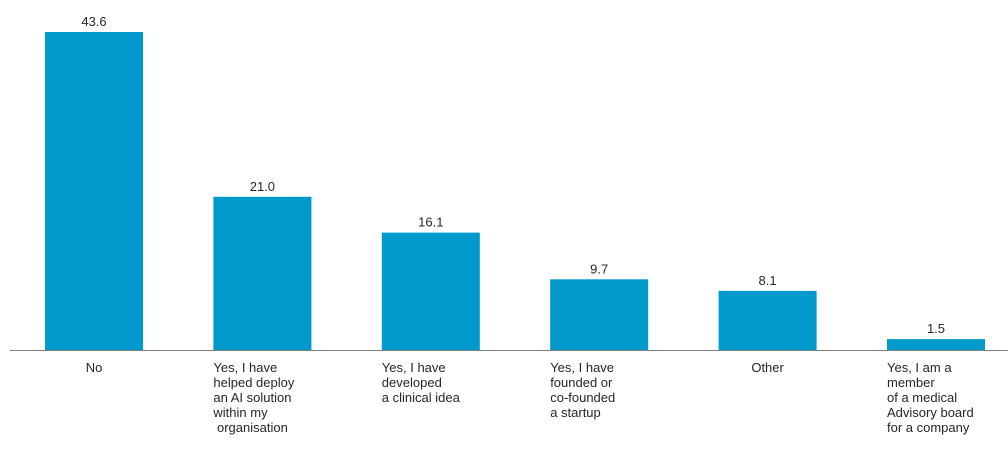 This screenshot has height=452, width=1008. Describe the element at coordinates (430, 222) in the screenshot. I see `bar-value-label-2: 16.1` at that location.